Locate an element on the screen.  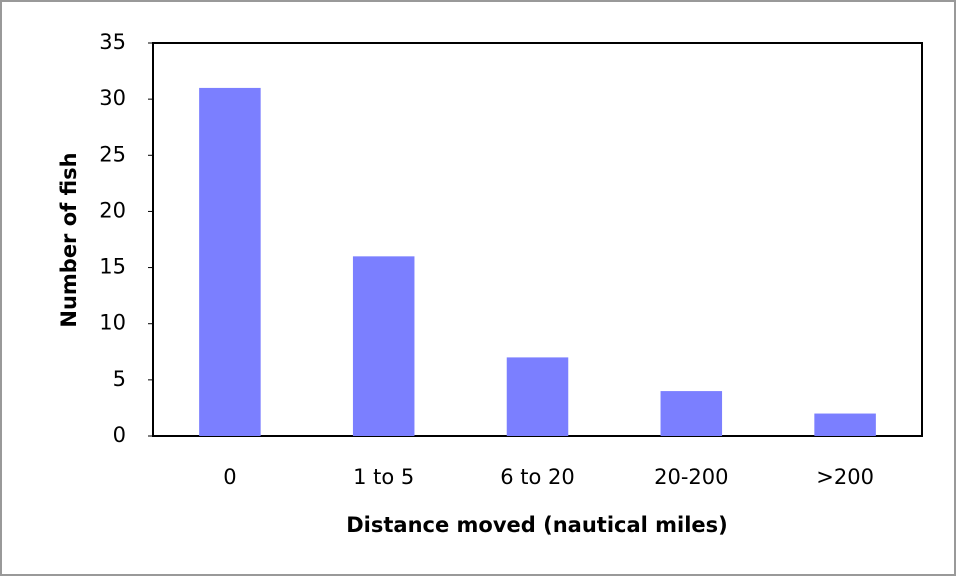
x-tick-label: 0 is located at coordinates (229, 477).